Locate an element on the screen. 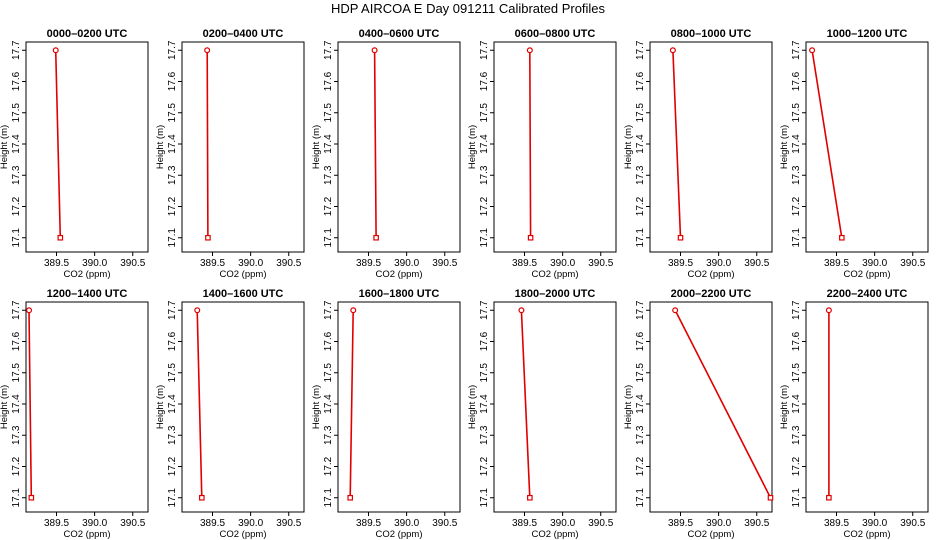  panel-title: 1200–1400 UTC is located at coordinates (87, 294).